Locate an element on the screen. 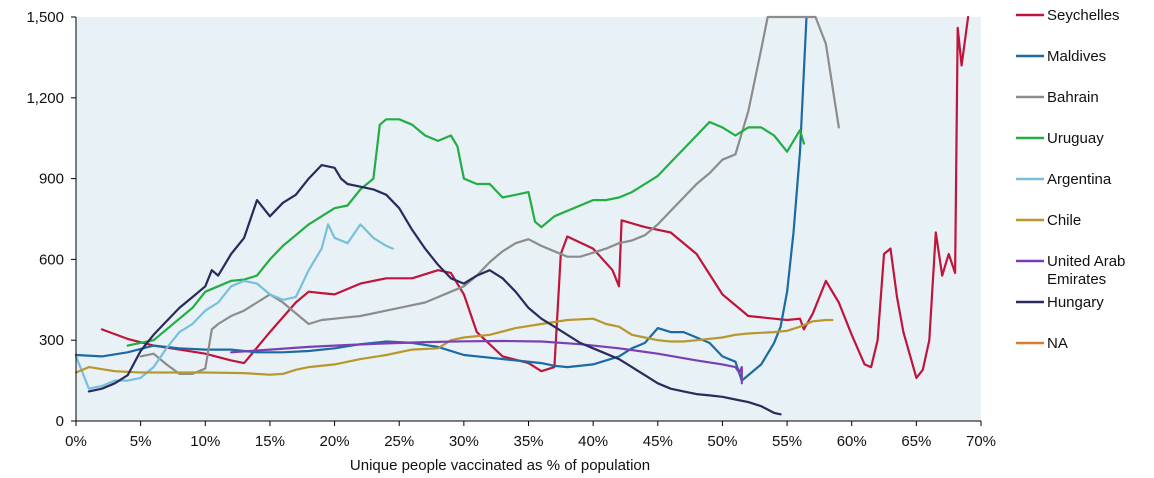 The image size is (1154, 478). legend-label: Chile is located at coordinates (1064, 220).